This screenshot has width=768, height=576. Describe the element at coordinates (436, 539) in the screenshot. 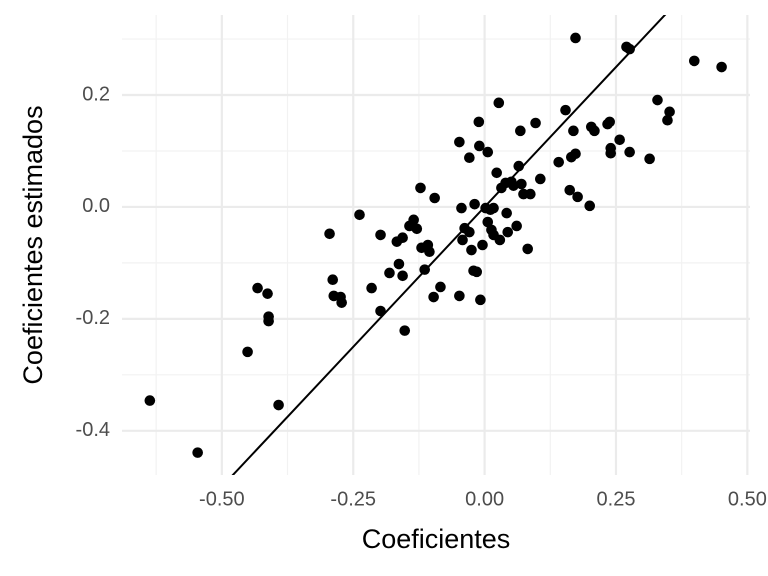

I see `x-axis-title: Coeficientes` at that location.